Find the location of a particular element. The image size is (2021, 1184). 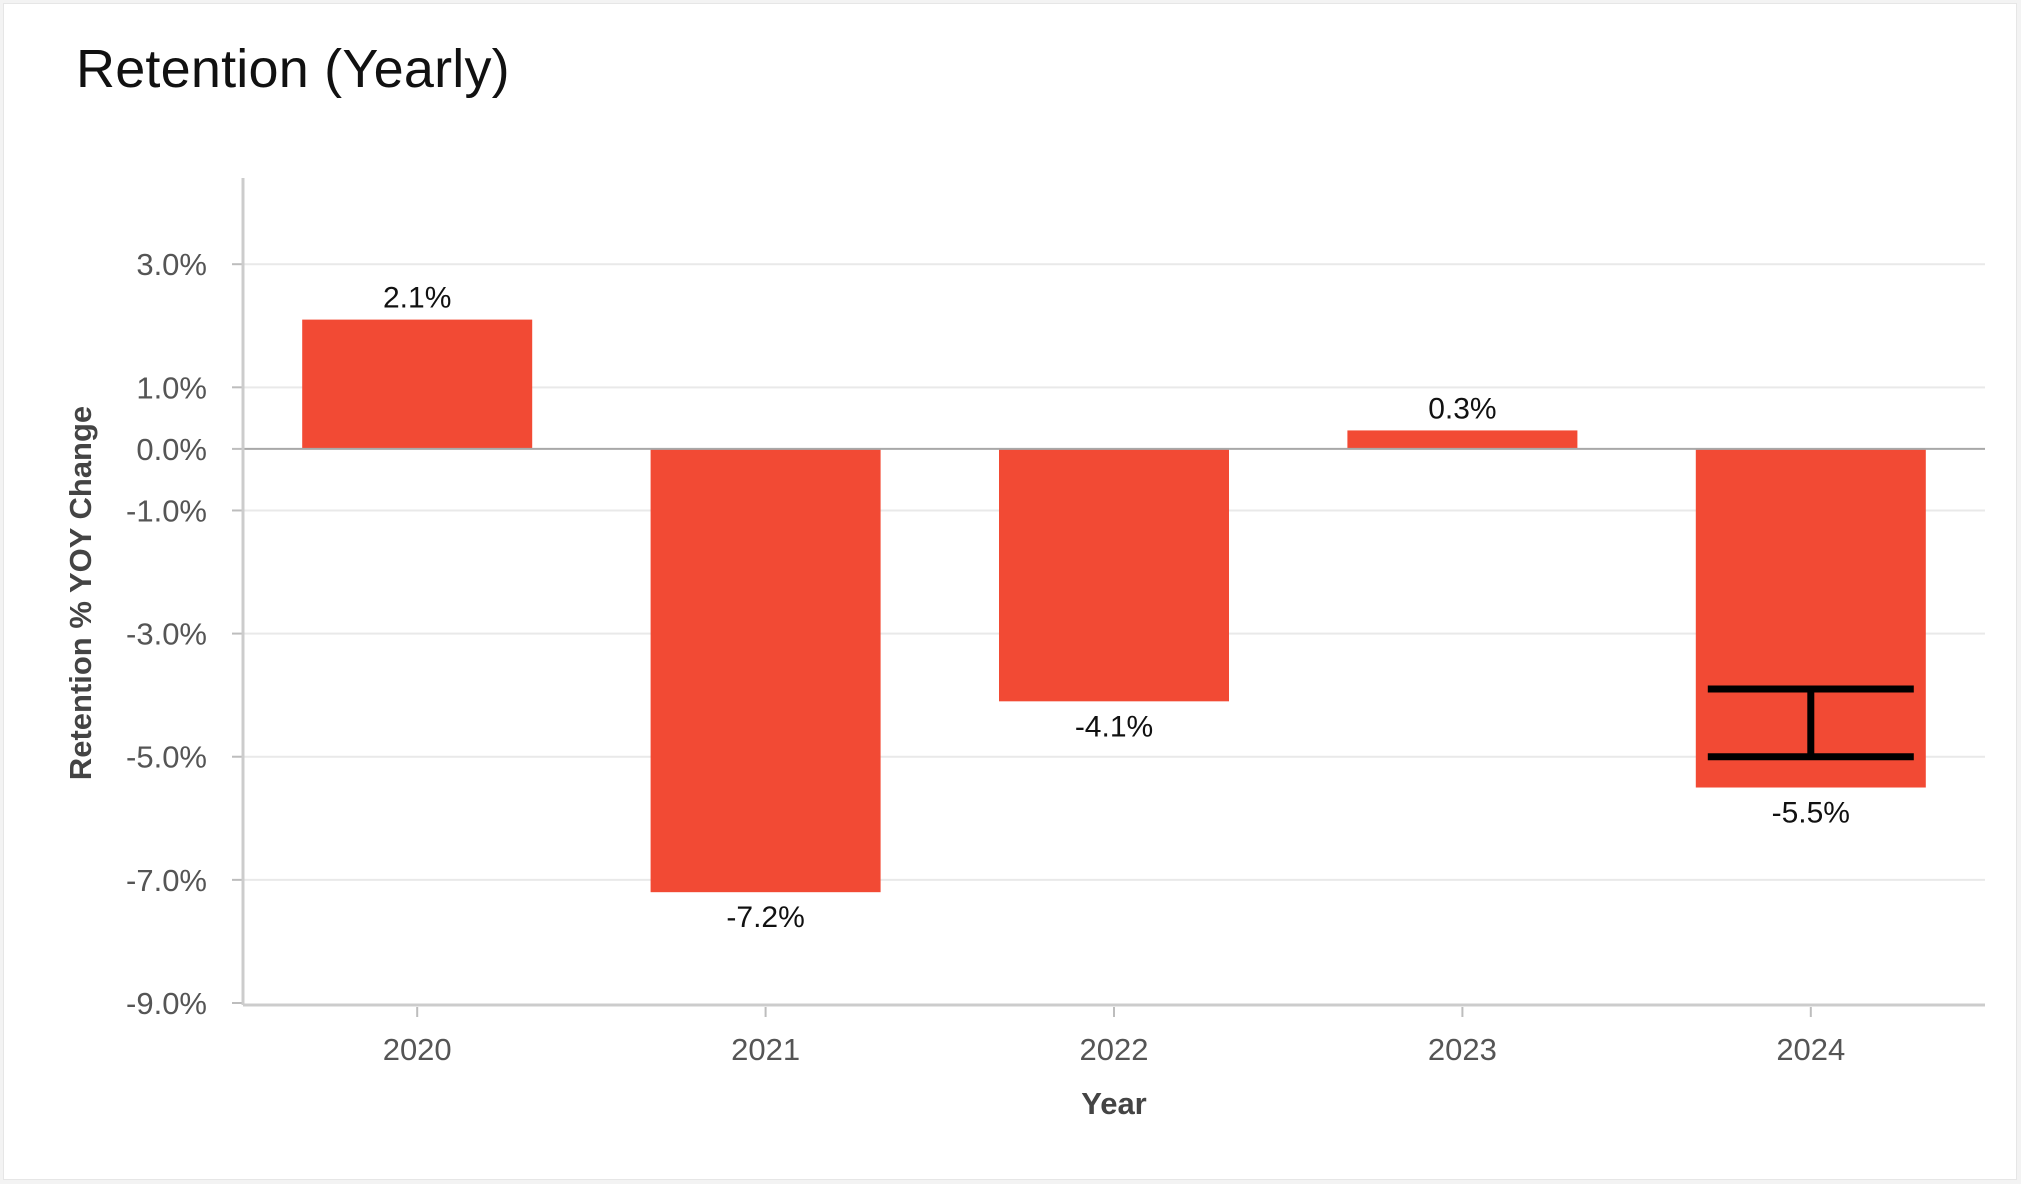

bar-2022 is located at coordinates (1114, 575).